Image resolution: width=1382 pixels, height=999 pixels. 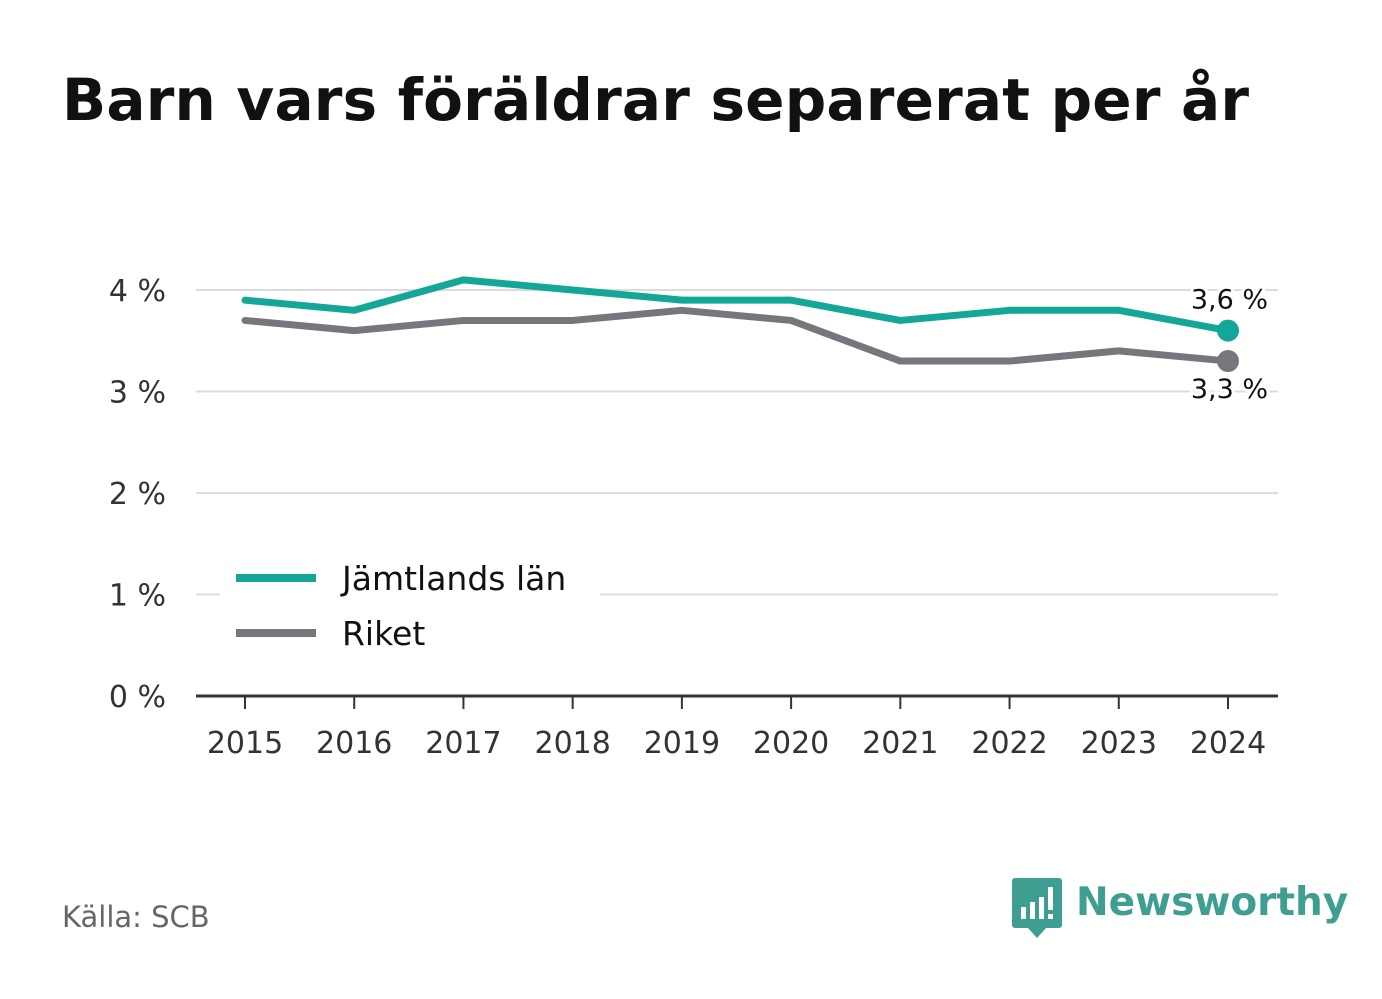 I want to click on x-tick-label: 2020, so click(x=791, y=743).